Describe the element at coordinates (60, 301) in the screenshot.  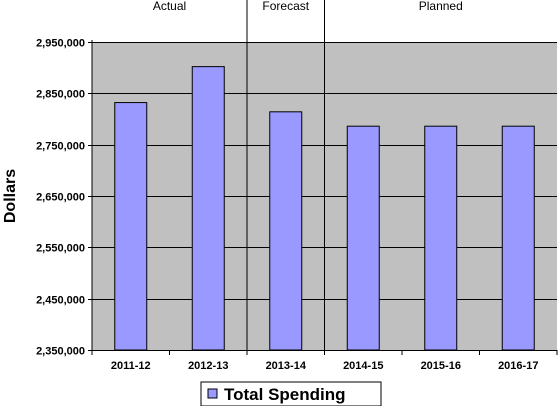
I see `y-tick-label: 2,450,000` at that location.